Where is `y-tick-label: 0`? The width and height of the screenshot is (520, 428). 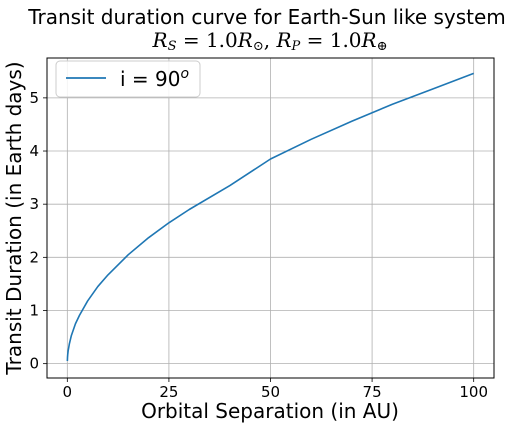 y-tick-label: 0 is located at coordinates (34, 364).